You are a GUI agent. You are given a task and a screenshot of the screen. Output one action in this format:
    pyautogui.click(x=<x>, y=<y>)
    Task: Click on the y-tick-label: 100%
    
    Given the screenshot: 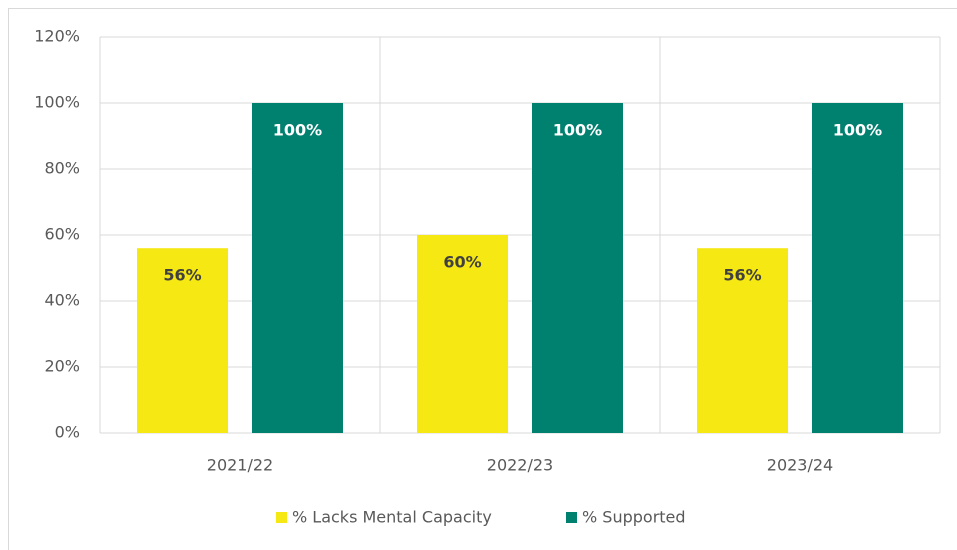 What is the action you would take?
    pyautogui.click(x=57, y=102)
    